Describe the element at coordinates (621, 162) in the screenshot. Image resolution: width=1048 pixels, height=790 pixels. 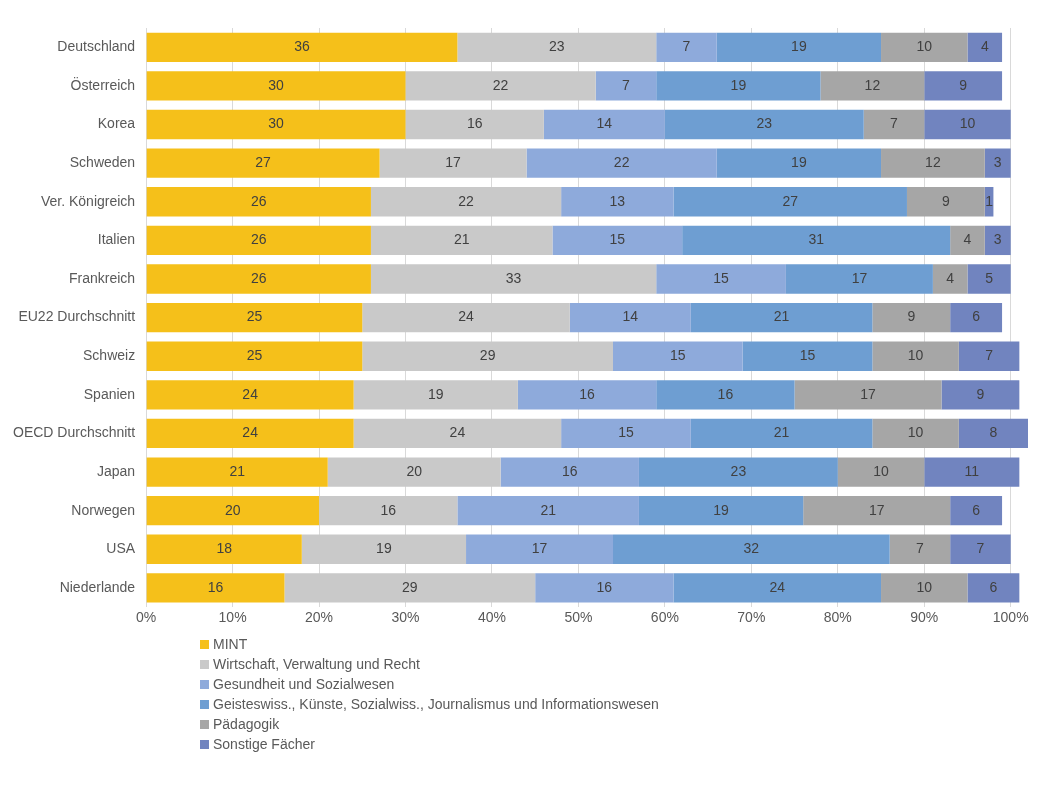
I see `data-label: 22` at that location.